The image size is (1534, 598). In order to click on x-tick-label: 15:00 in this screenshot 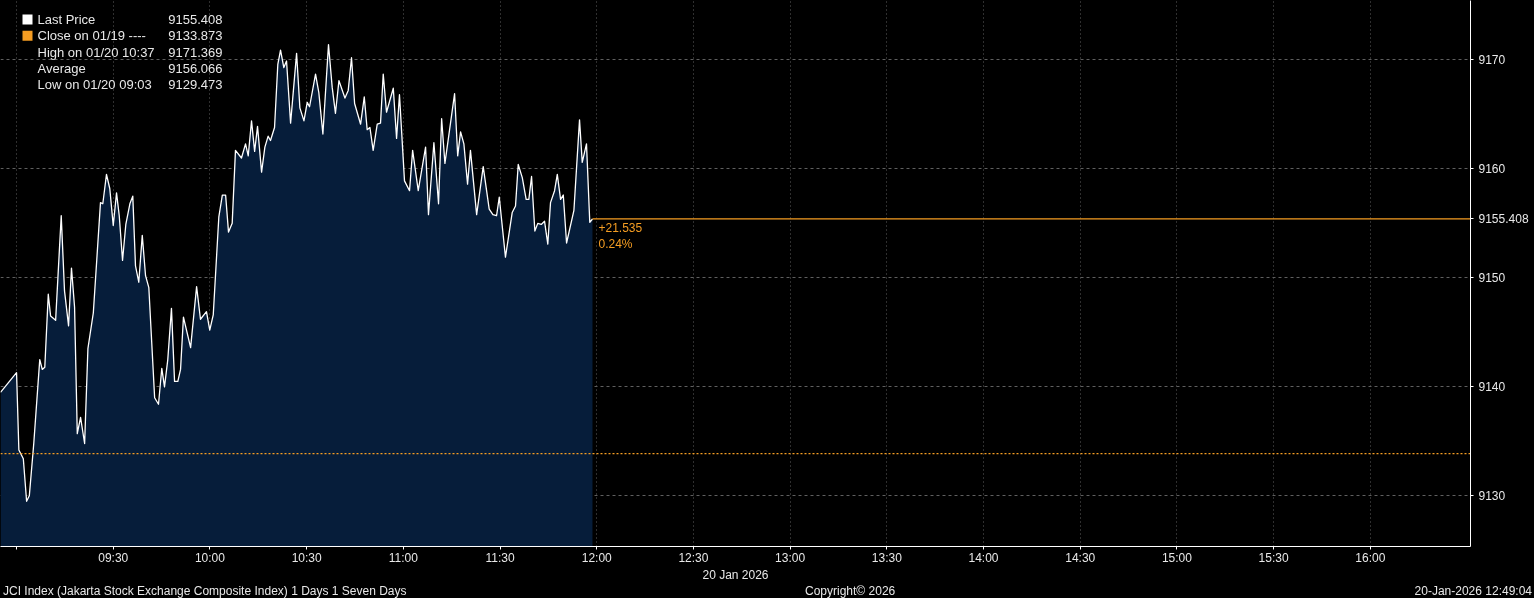, I will do `click(1177, 557)`.